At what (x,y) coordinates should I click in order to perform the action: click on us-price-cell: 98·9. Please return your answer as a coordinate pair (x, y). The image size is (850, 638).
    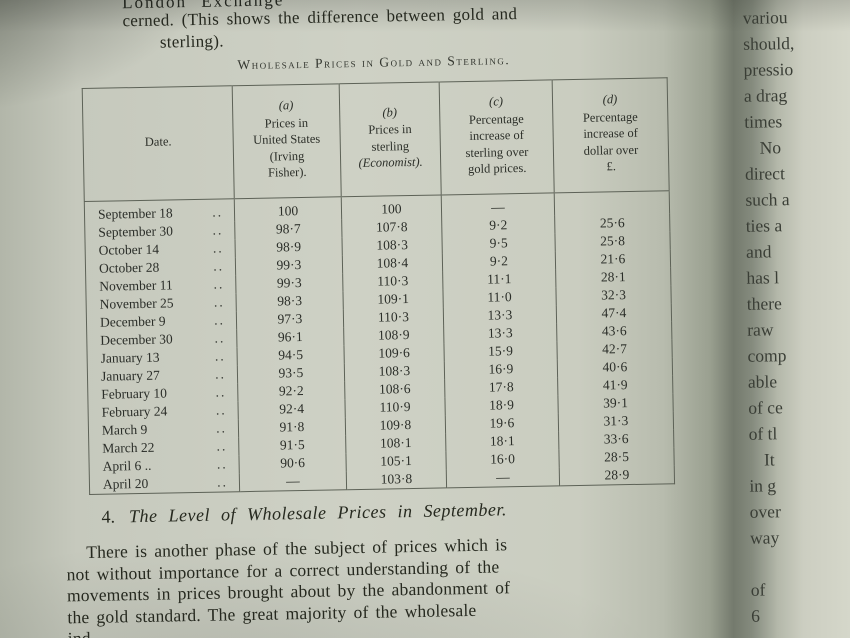
    Looking at the image, I should click on (288, 247).